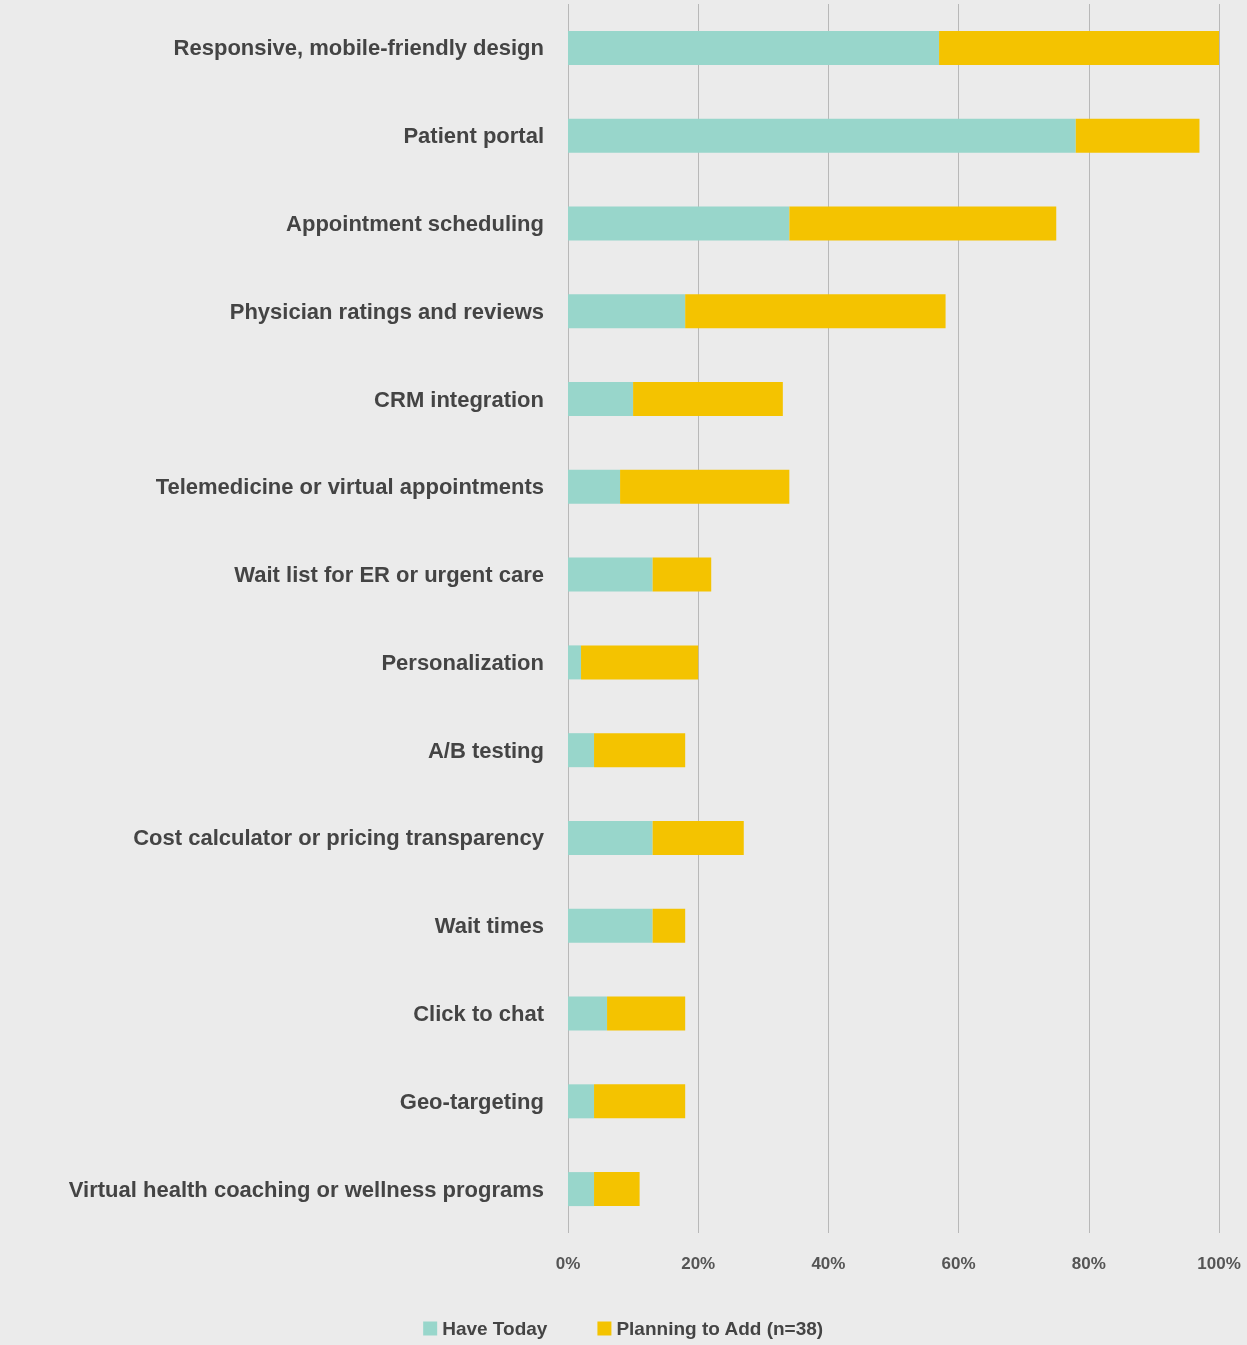 This screenshot has height=1345, width=1247. What do you see at coordinates (495, 1328) in the screenshot?
I see `legend-label: Have Today` at bounding box center [495, 1328].